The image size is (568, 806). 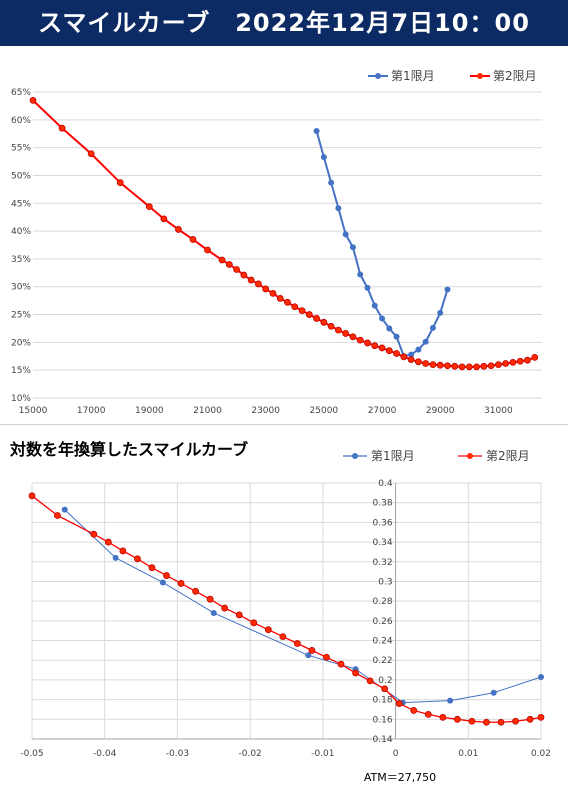 What do you see at coordinates (383, 602) in the screenshot?
I see `y-tick-label: 0.28` at bounding box center [383, 602].